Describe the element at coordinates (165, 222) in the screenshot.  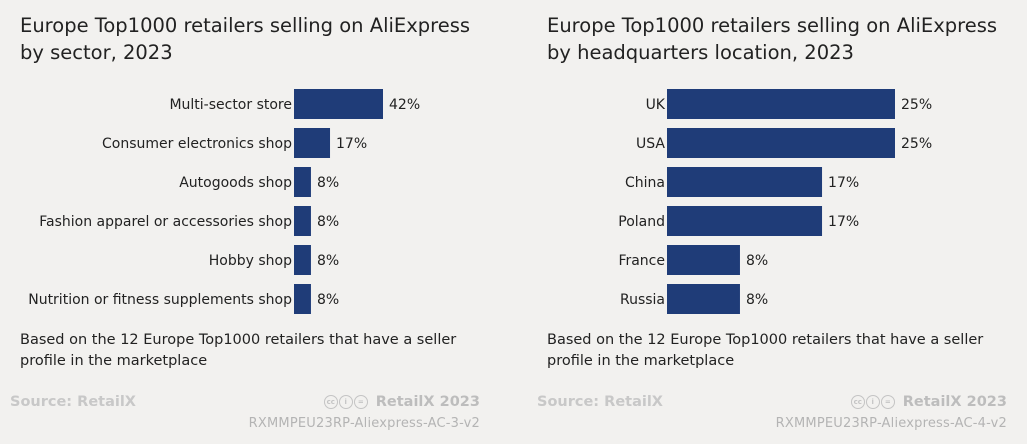
I see `category-label: Fashion apparel or accessories shop` at that location.